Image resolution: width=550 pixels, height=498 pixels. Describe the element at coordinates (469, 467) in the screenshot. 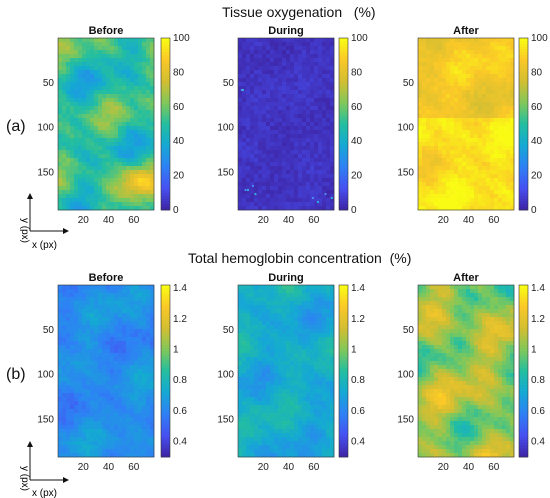

I see `x-tick-label: 40` at that location.